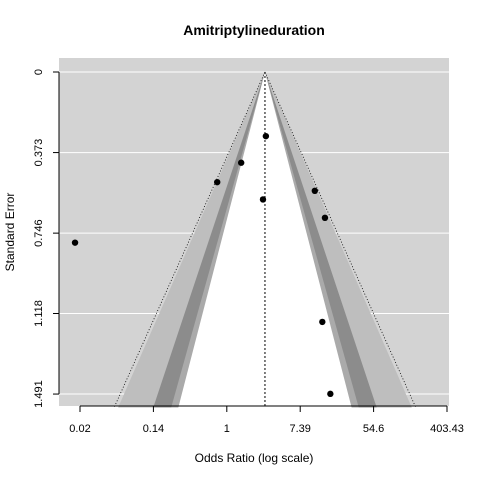 The image size is (480, 480). Describe the element at coordinates (299, 429) in the screenshot. I see `x-tick-label: 7.39` at that location.